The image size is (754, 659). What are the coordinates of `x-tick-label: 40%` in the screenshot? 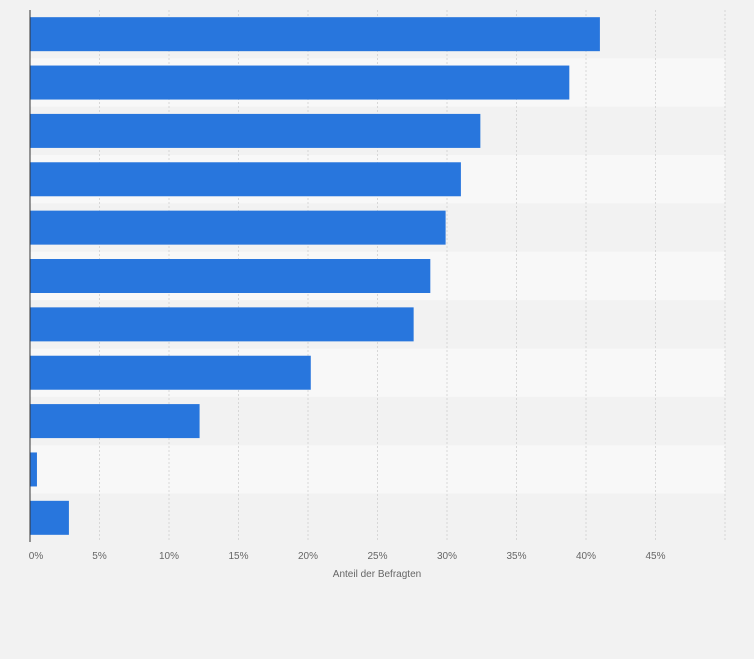 It's located at (586, 556).